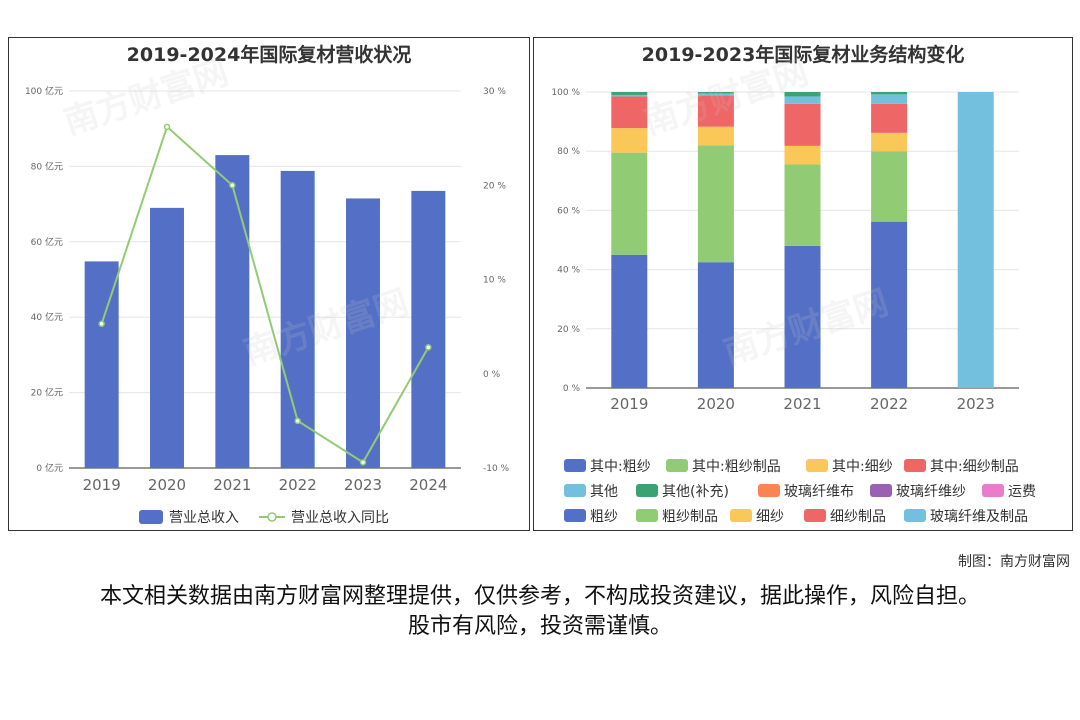 This screenshot has width=1080, height=720. Describe the element at coordinates (269, 55) in the screenshot. I see `revenue-chart-title: 2019-2024年国际复材营收状况` at that location.